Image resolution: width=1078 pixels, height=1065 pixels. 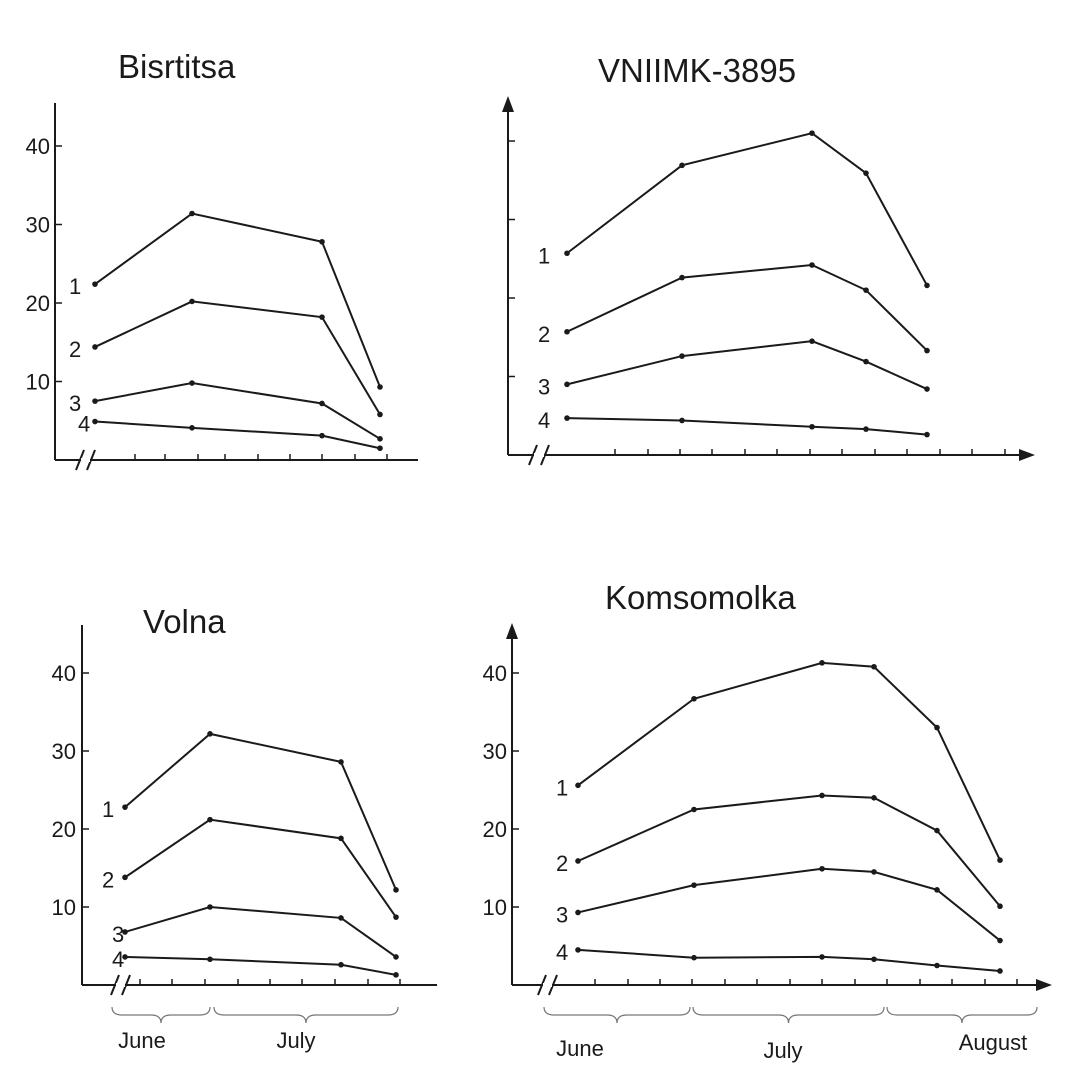 What do you see at coordinates (177, 66) in the screenshot?
I see `chart-title: Bisrtitsa` at bounding box center [177, 66].